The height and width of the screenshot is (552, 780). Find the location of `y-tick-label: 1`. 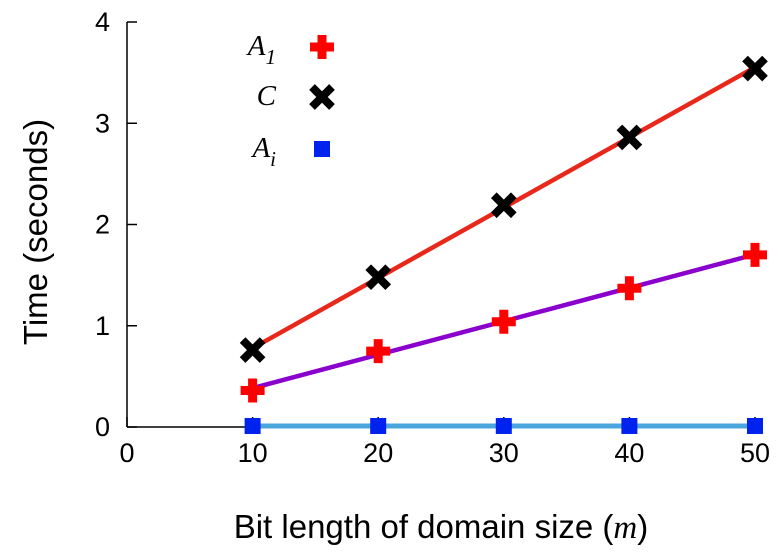

y-tick-label: 1 is located at coordinates (102, 326).